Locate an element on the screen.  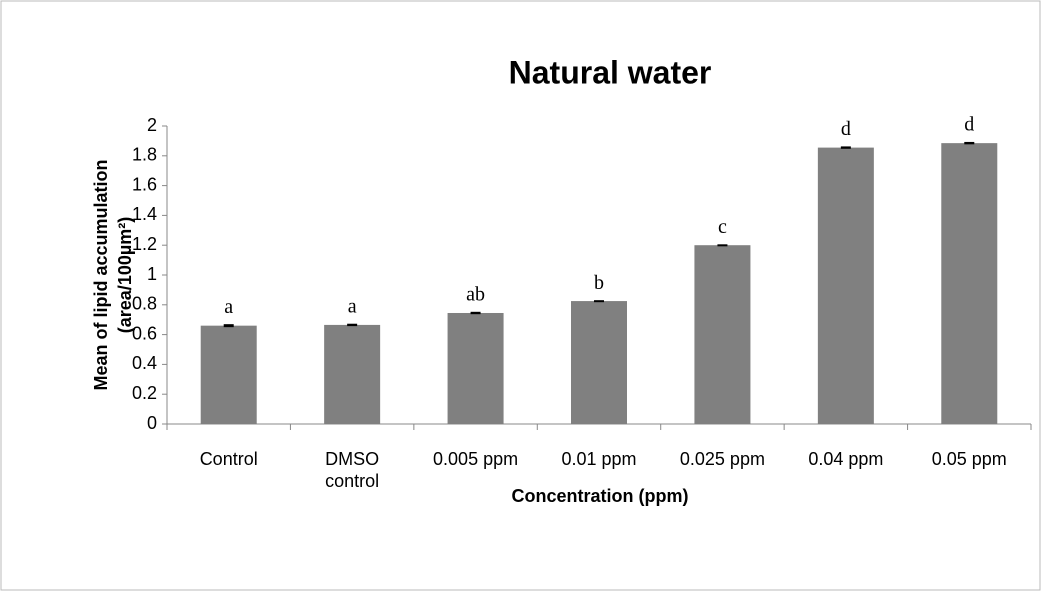
y-tick-label: 0.2 is located at coordinates (144, 393).